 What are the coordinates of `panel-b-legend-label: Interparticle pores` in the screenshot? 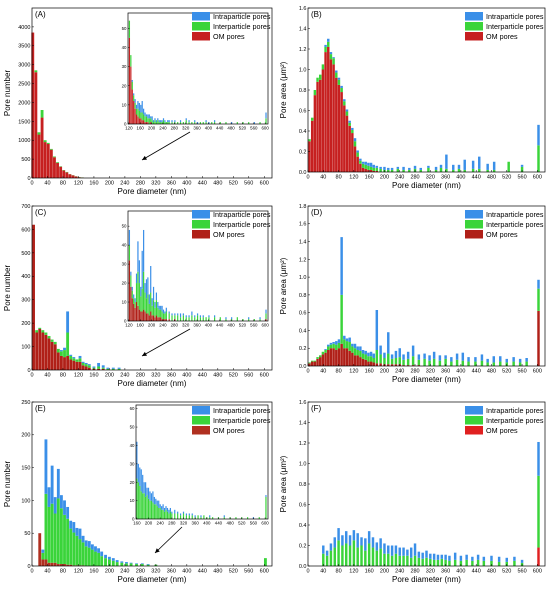 It's located at (515, 26).